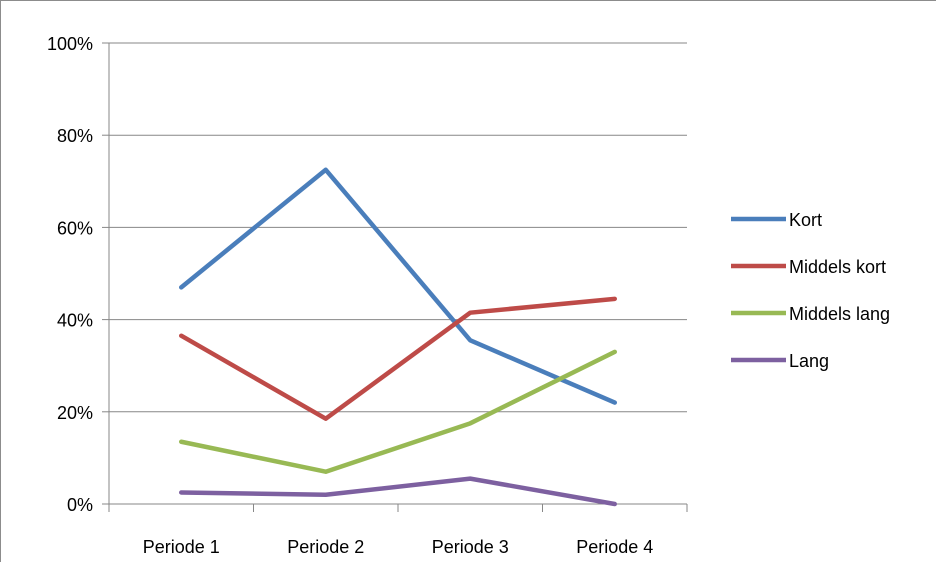 Image resolution: width=936 pixels, height=563 pixels. Describe the element at coordinates (839, 314) in the screenshot. I see `legend-label: Middels lang` at that location.